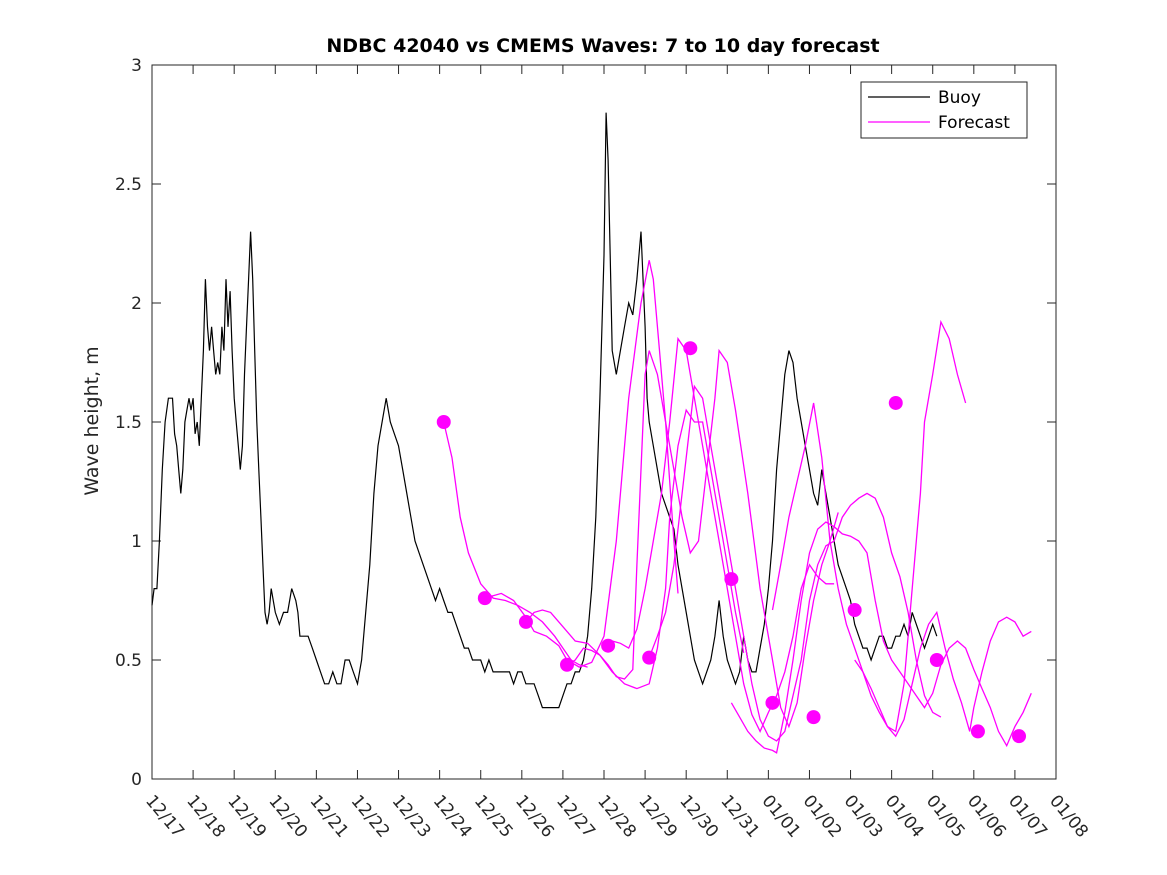 Image resolution: width=1167 pixels, height=875 pixels. What do you see at coordinates (452, 816) in the screenshot?
I see `x-tick-label: 12/24` at bounding box center [452, 816].